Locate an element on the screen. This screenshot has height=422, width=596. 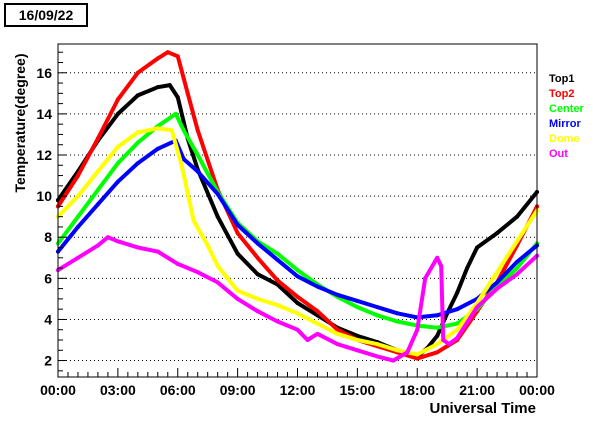
y-tick-label-5: 12 is located at coordinates (44, 155).